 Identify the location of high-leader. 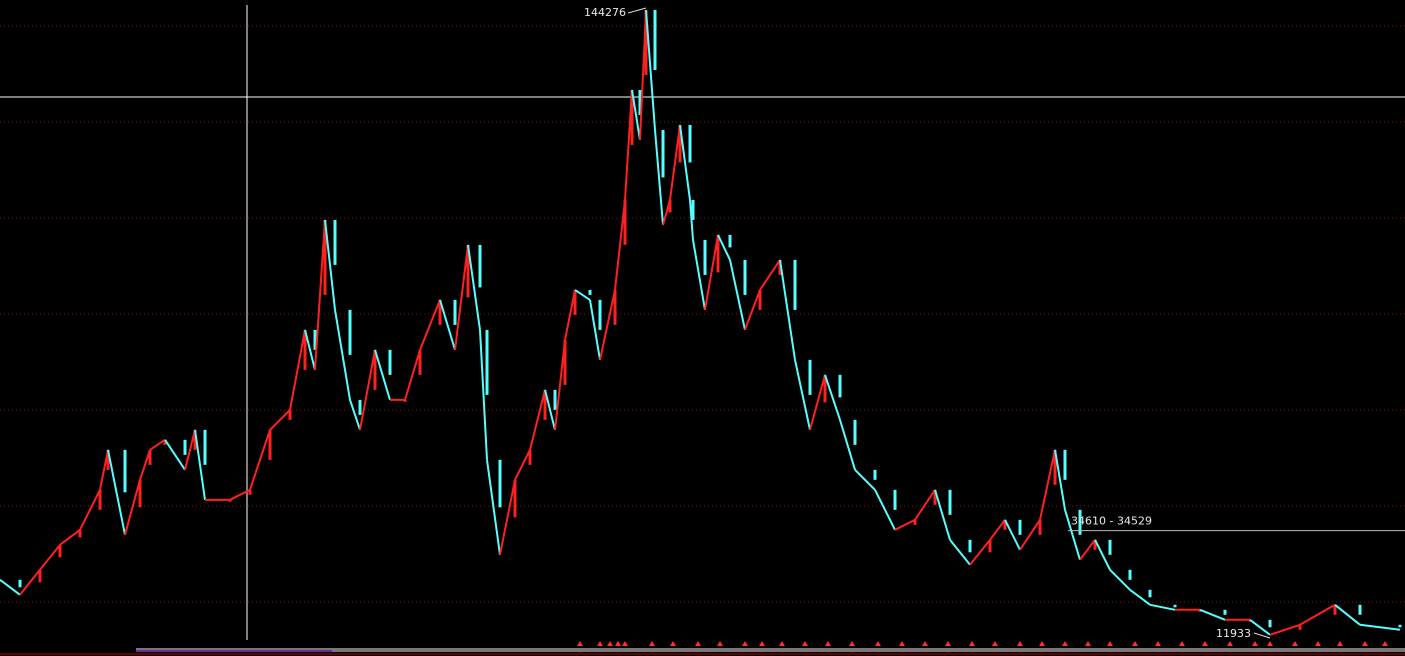
(637, 10).